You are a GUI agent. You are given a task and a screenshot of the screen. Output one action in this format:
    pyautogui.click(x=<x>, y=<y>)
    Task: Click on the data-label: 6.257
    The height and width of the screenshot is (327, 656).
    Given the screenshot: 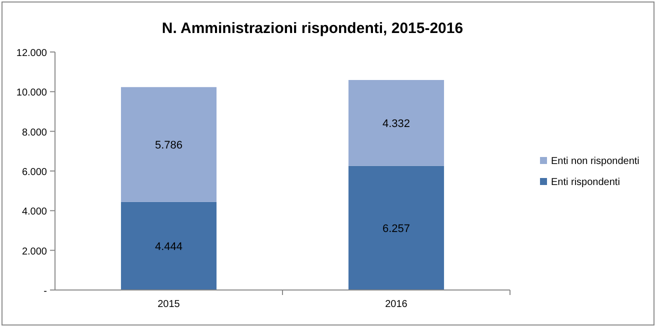 What is the action you would take?
    pyautogui.click(x=396, y=228)
    